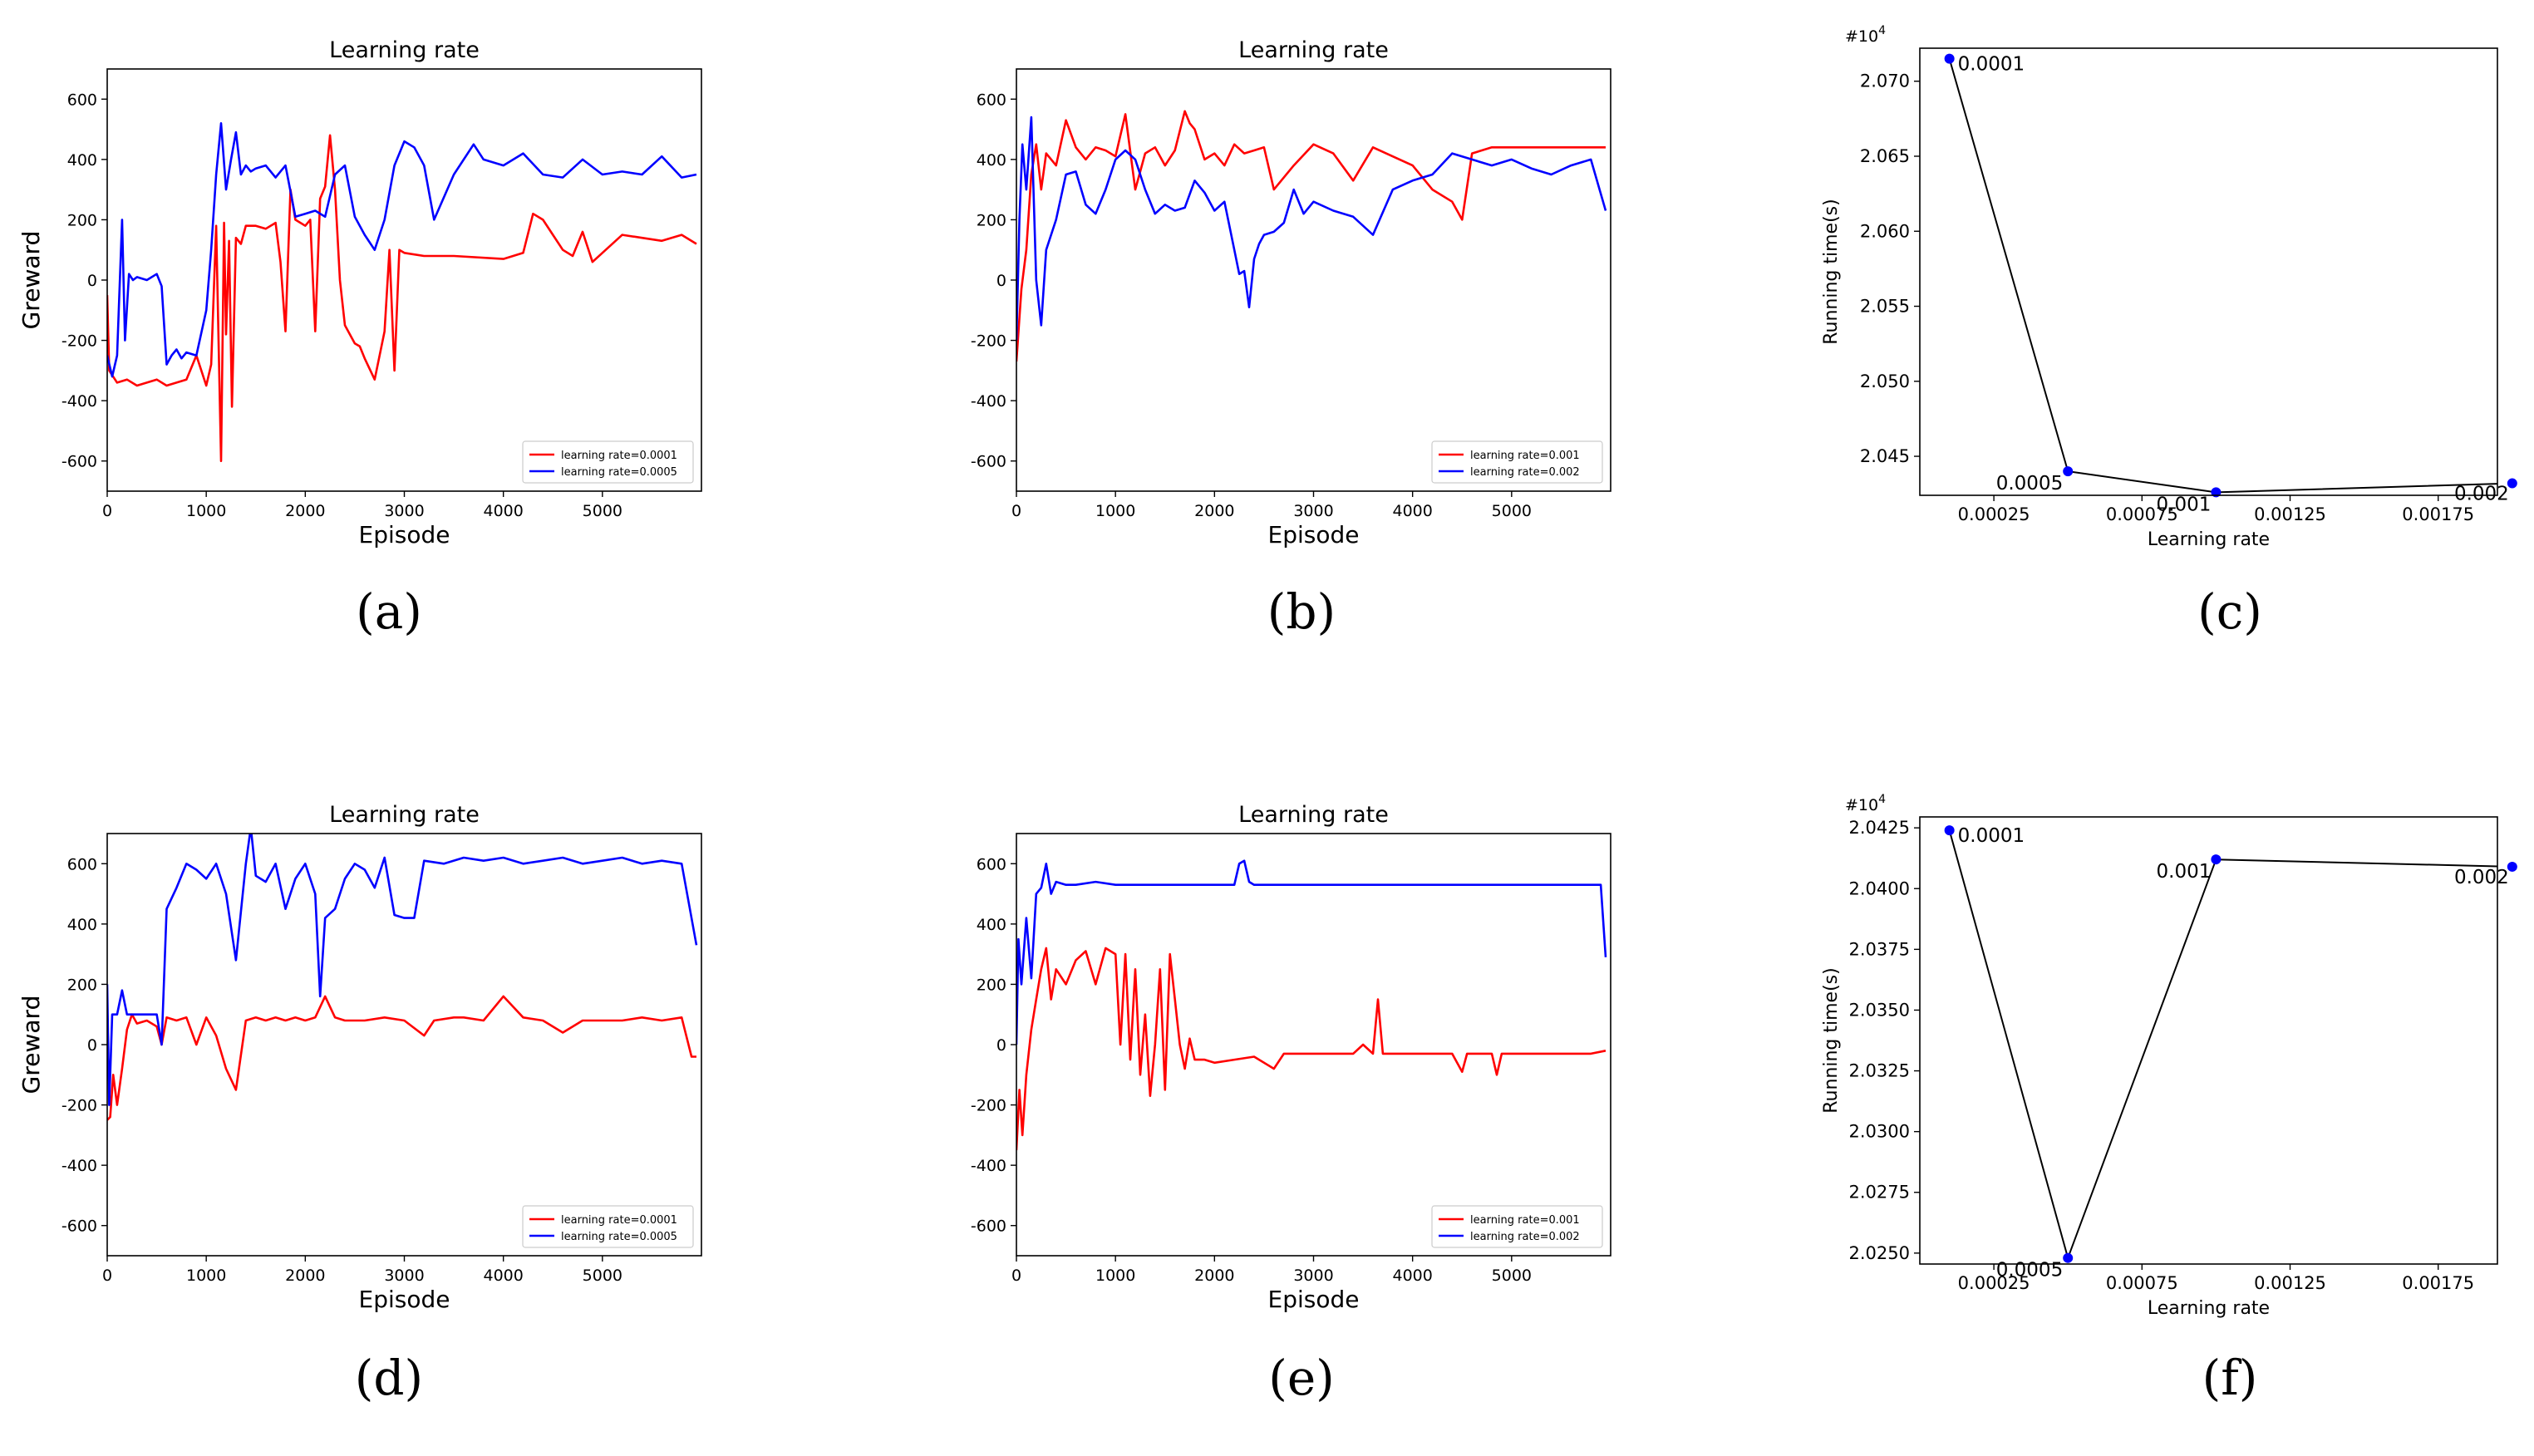  What do you see at coordinates (1882, 799) in the screenshot?
I see `y-scale-exponent: 4` at bounding box center [1882, 799].